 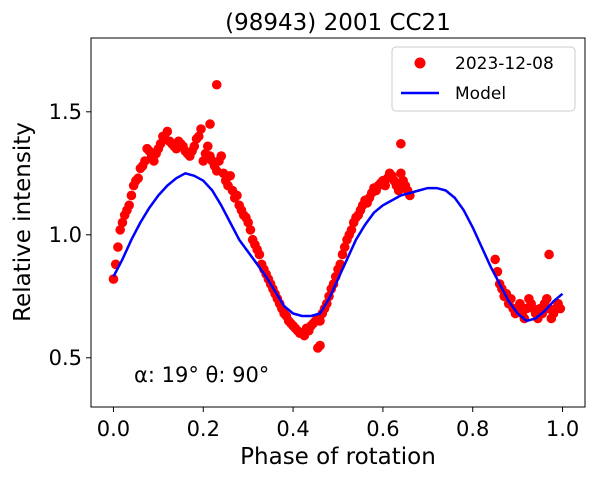 I want to click on x-tick-label: 0.2, so click(x=203, y=429).